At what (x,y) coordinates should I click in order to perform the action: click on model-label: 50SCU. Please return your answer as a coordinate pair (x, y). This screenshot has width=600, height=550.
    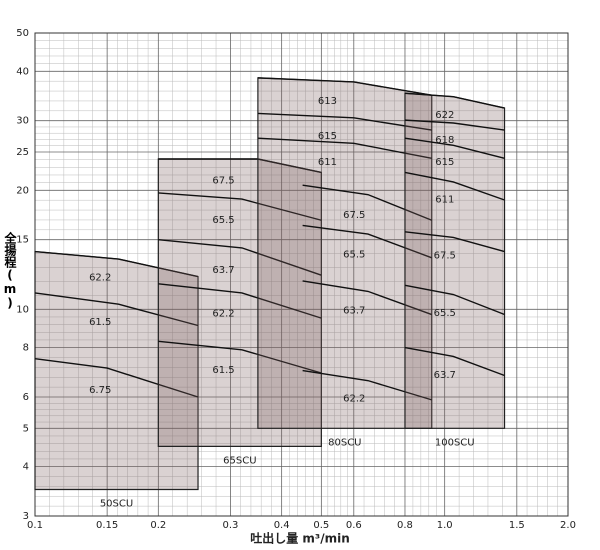
    Looking at the image, I should click on (116, 504).